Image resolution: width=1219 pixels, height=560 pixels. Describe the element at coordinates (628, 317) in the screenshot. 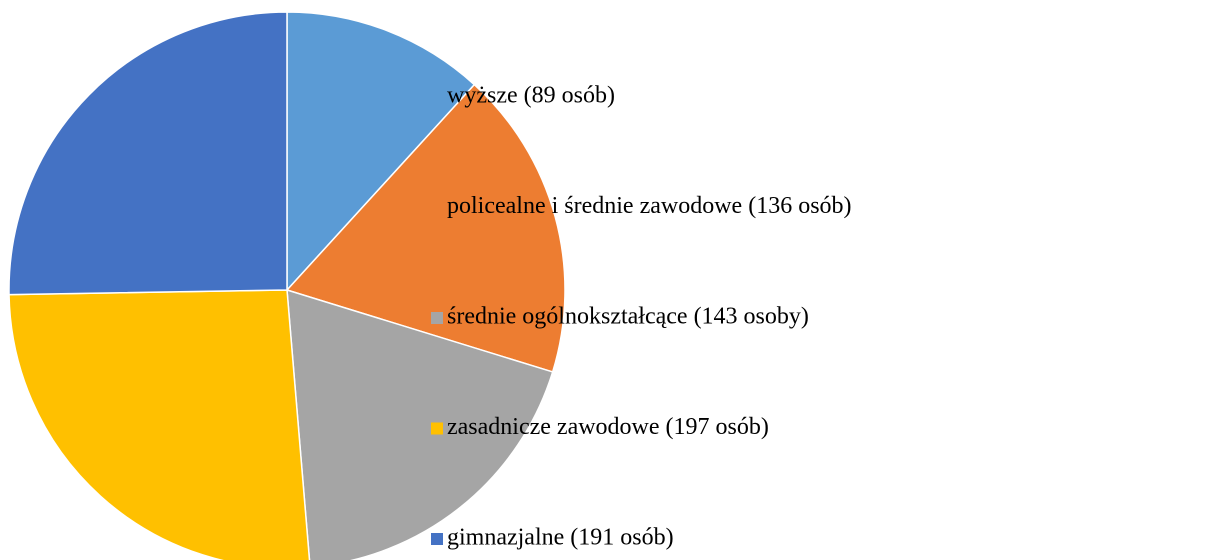

I see `legend-label: średnie ogólnokształcące (143 osoby)` at that location.